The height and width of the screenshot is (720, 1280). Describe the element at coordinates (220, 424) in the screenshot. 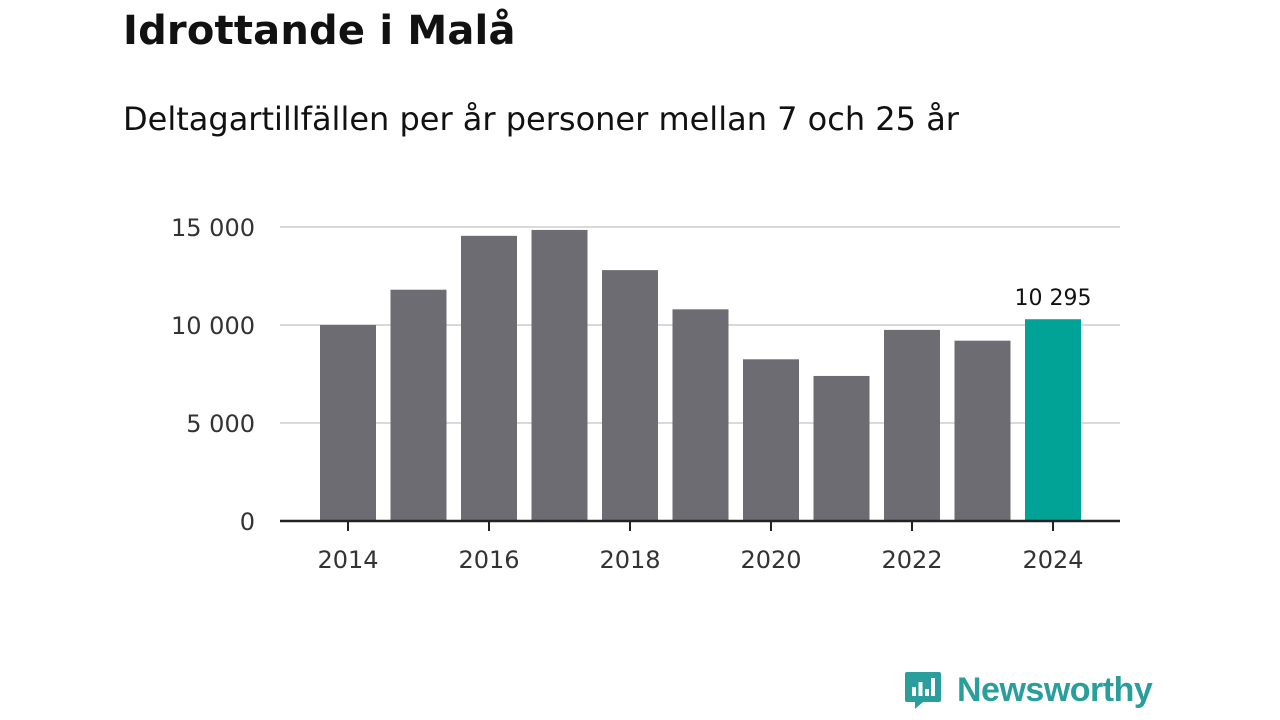

I see `y-tick-label: 5 000` at that location.